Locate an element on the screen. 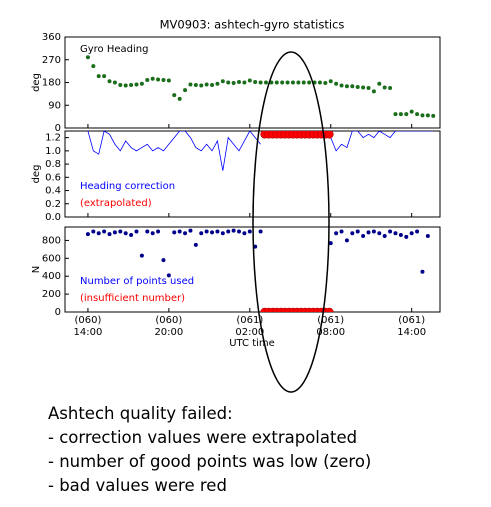 The image size is (491, 507). y-tick-label: 0.2 is located at coordinates (53, 204).